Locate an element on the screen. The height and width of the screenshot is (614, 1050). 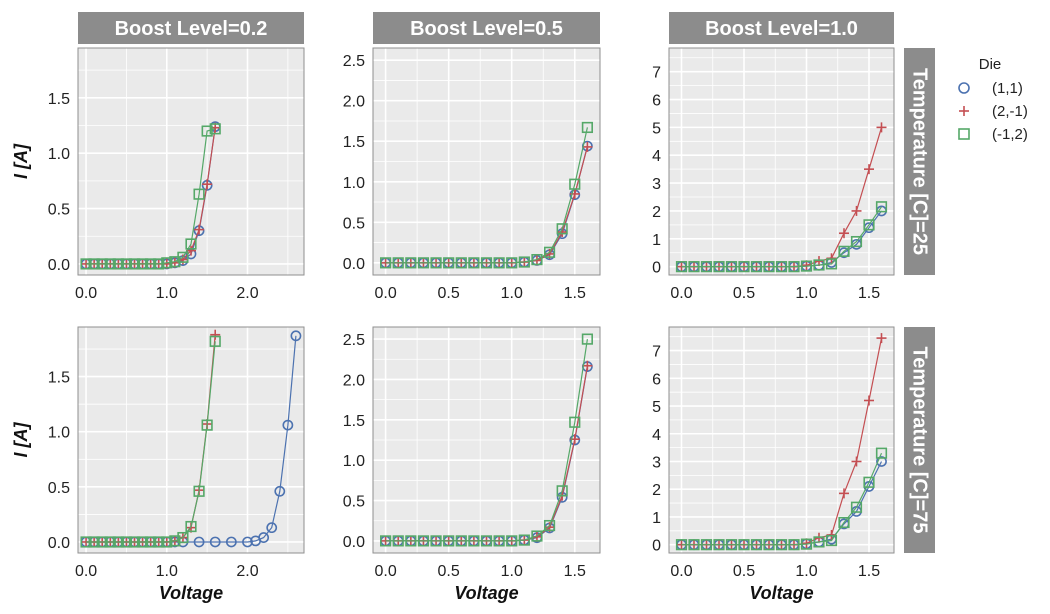
legend-entry: (2,-1) is located at coordinates (993, 111).